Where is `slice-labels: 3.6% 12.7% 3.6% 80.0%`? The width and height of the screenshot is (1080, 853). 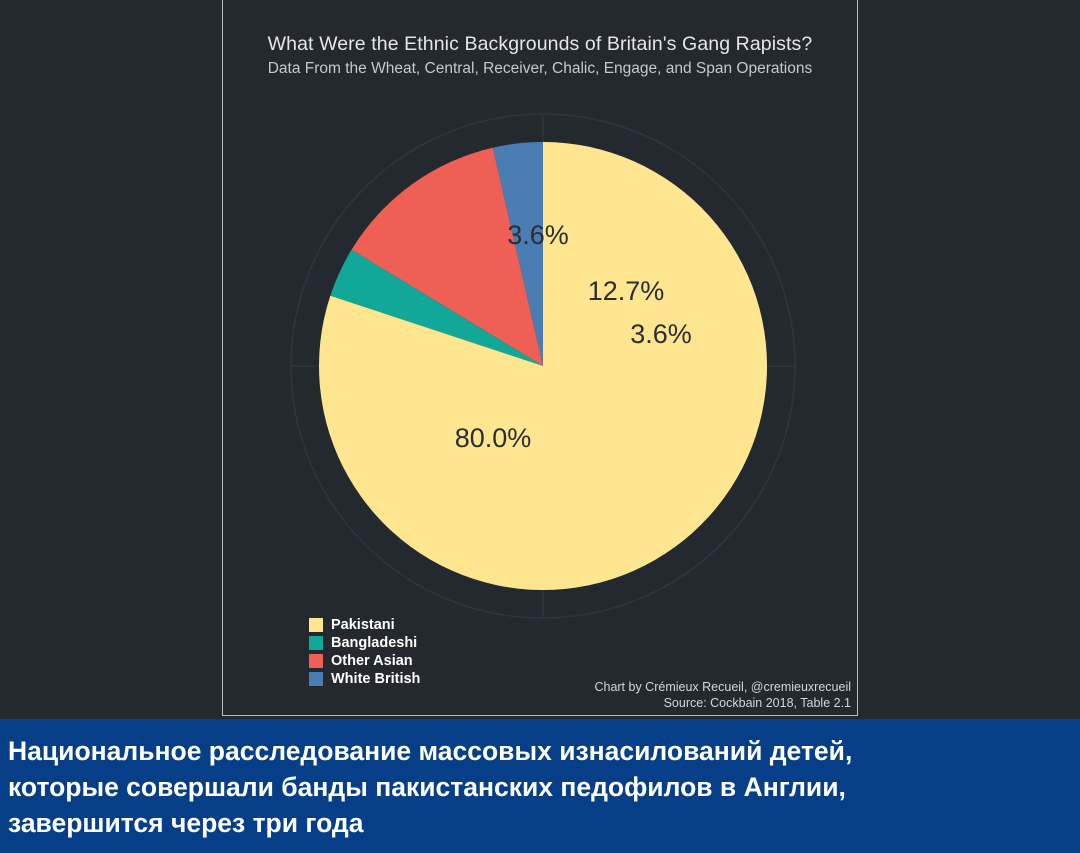
slice-labels: 3.6% 12.7% 3.6% 80.0% is located at coordinates (573, 336).